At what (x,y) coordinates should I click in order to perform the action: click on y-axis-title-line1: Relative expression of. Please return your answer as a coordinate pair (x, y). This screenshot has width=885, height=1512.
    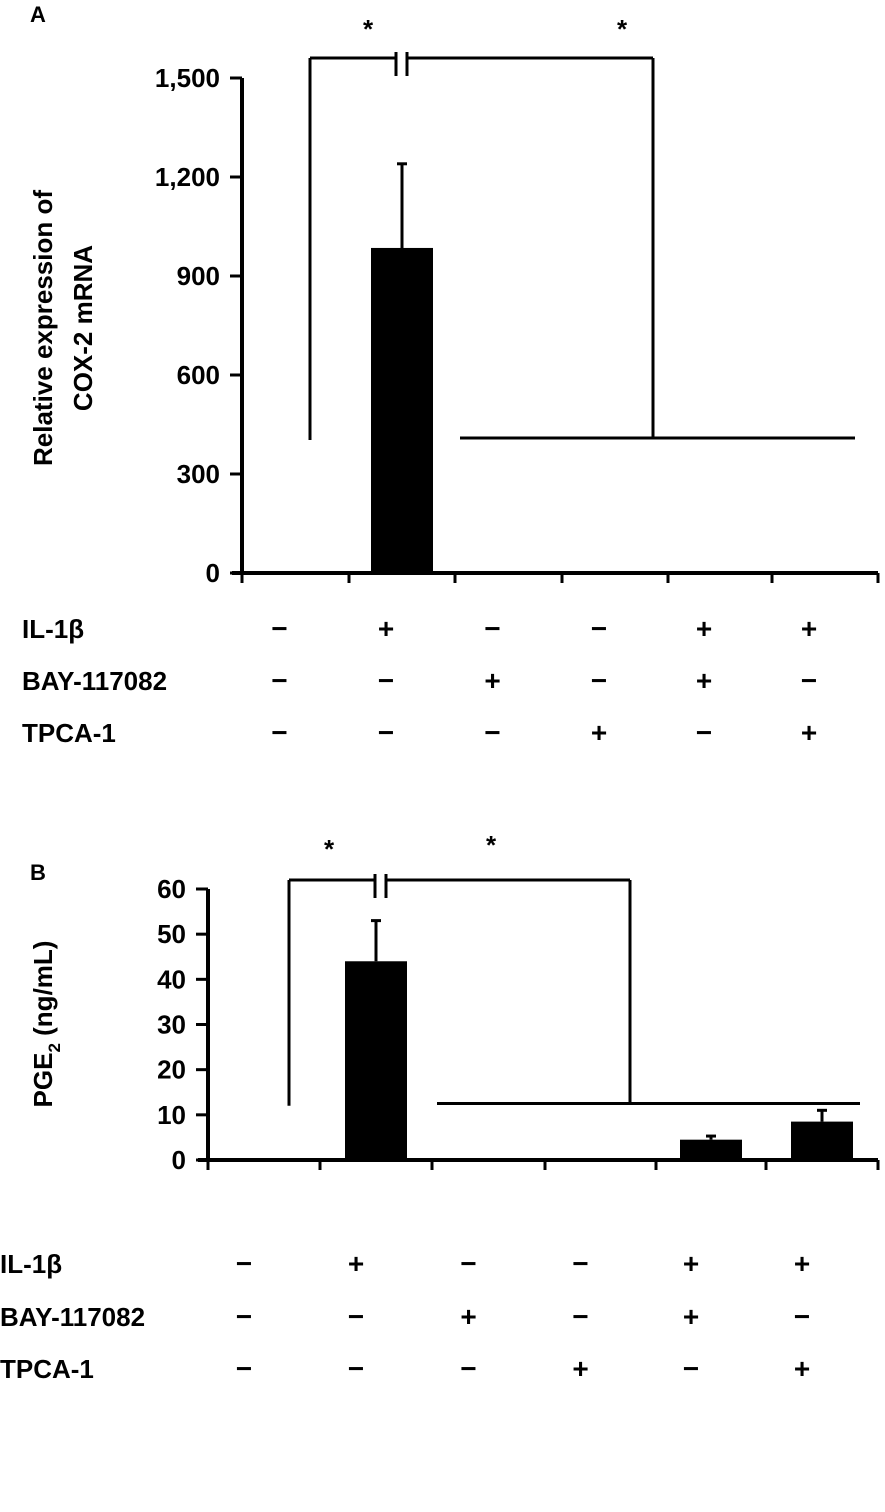
    Looking at the image, I should click on (43, 328).